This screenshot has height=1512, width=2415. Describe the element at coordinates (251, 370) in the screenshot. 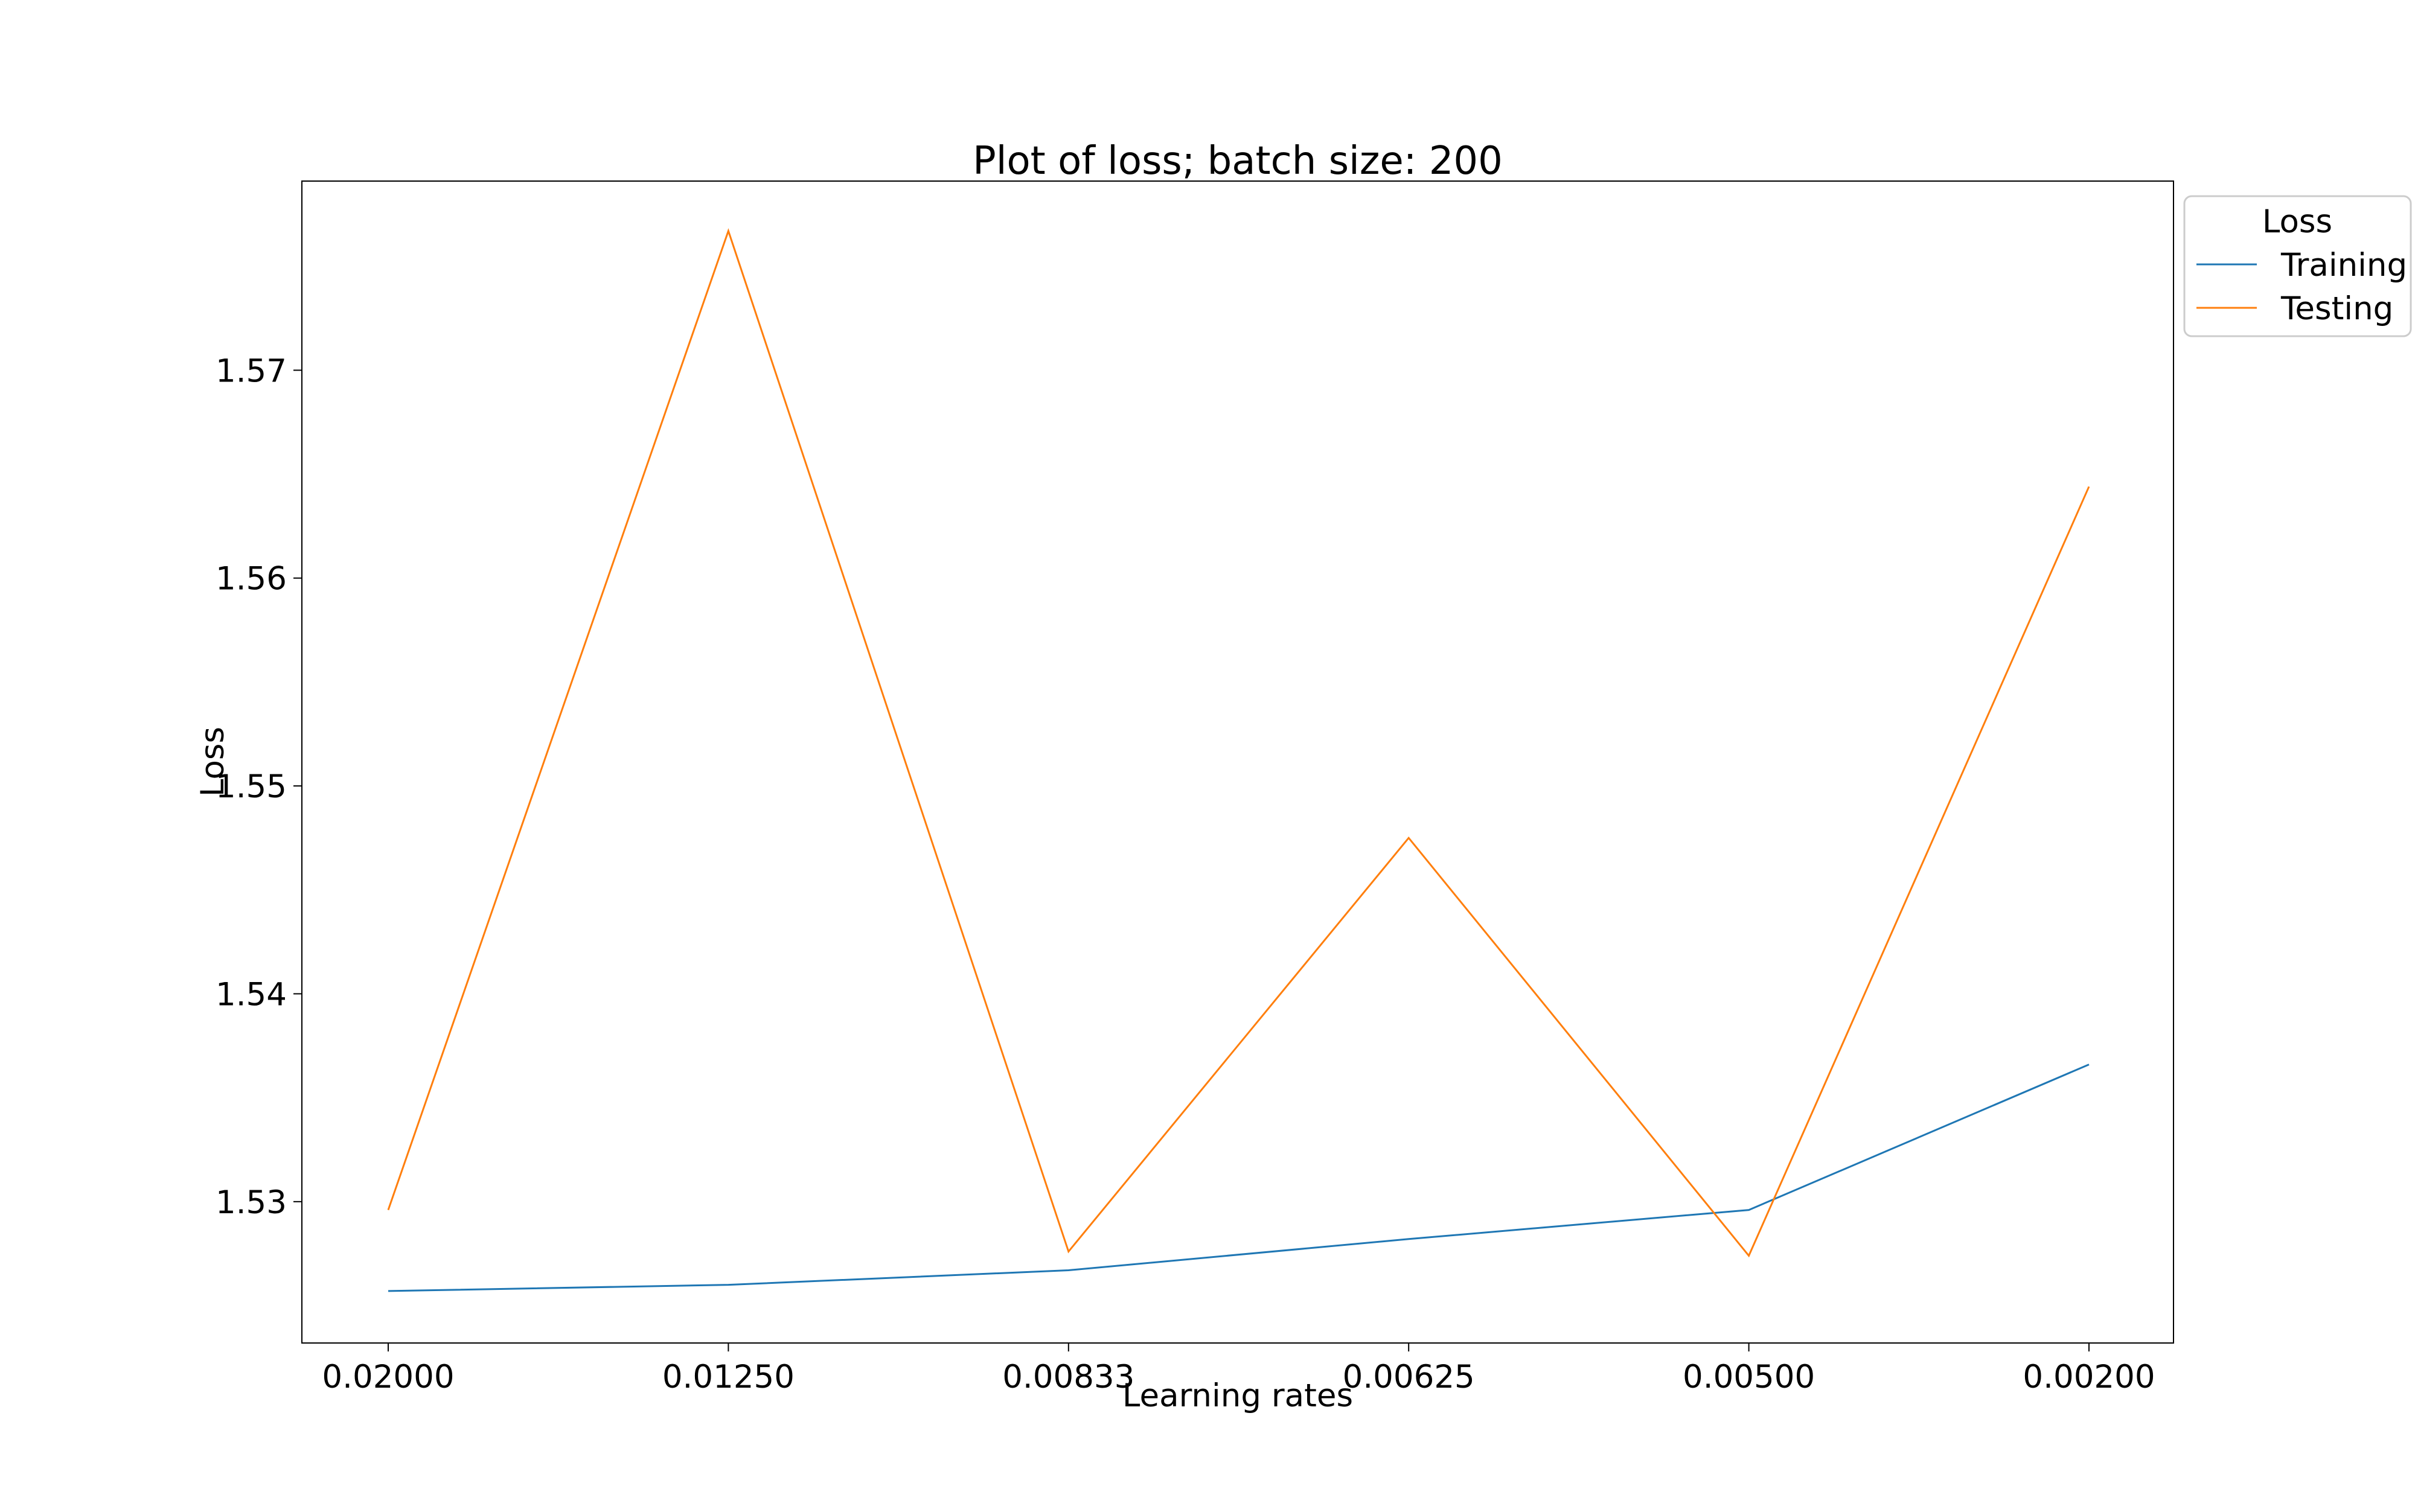

I see `y-tick-label: 1.57` at that location.